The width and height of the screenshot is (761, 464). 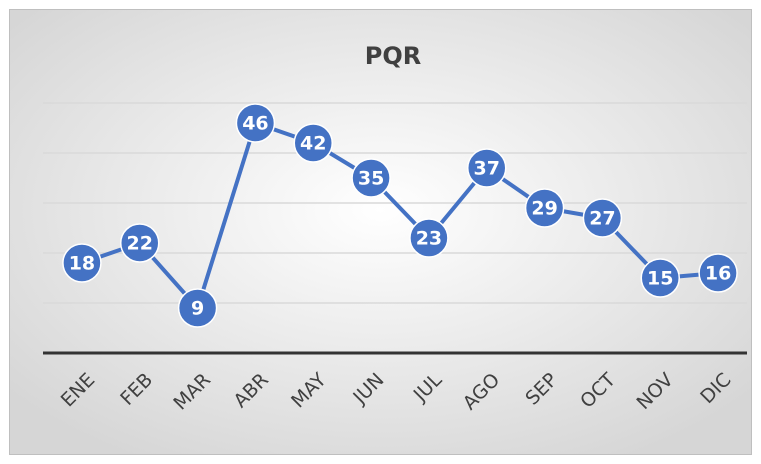 I want to click on data-label: 9, so click(x=197, y=309).